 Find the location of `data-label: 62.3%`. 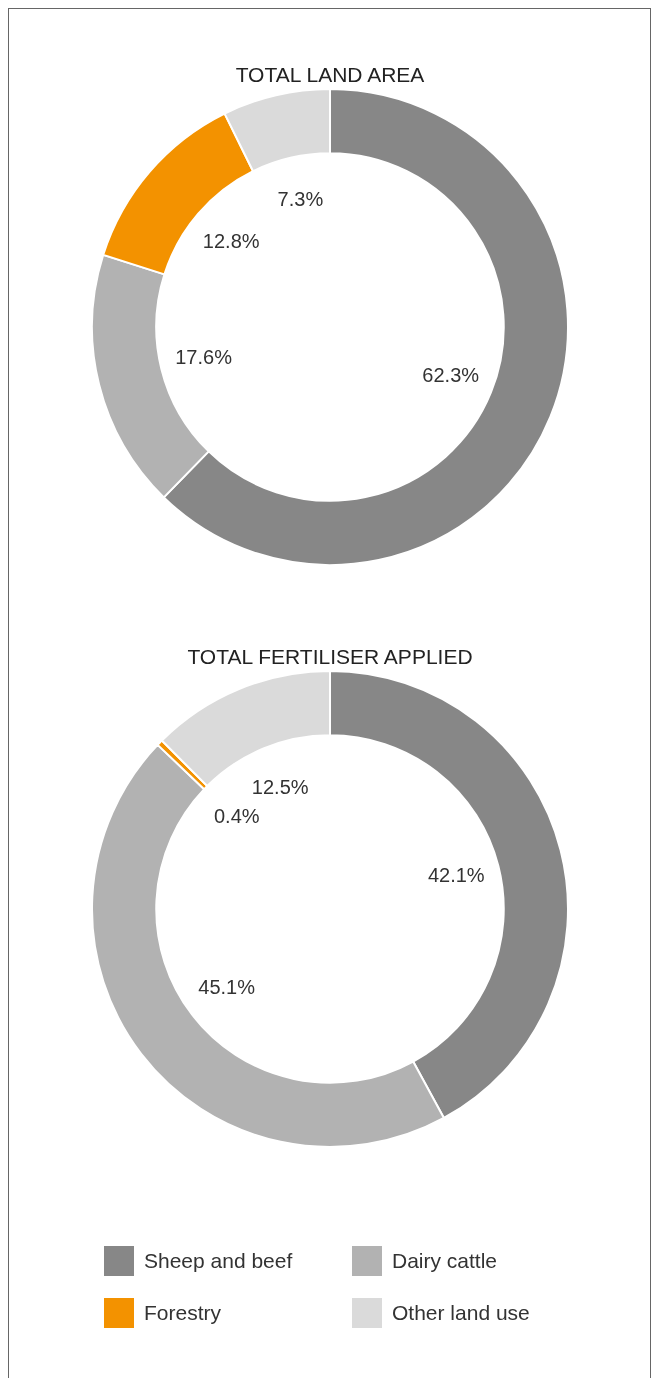

data-label: 62.3% is located at coordinates (451, 374).